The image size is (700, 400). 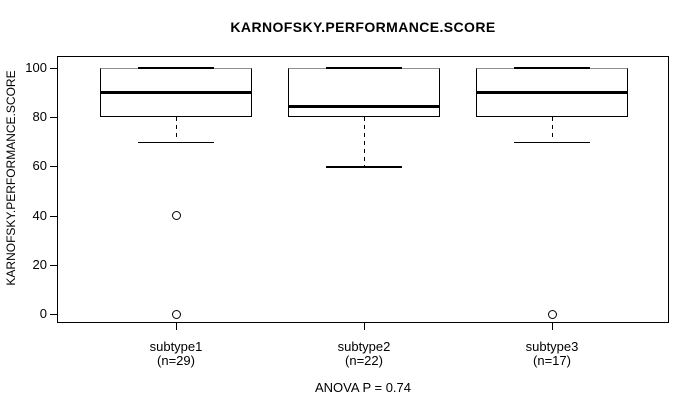 I want to click on x-group-name: subtype2, so click(x=364, y=346).